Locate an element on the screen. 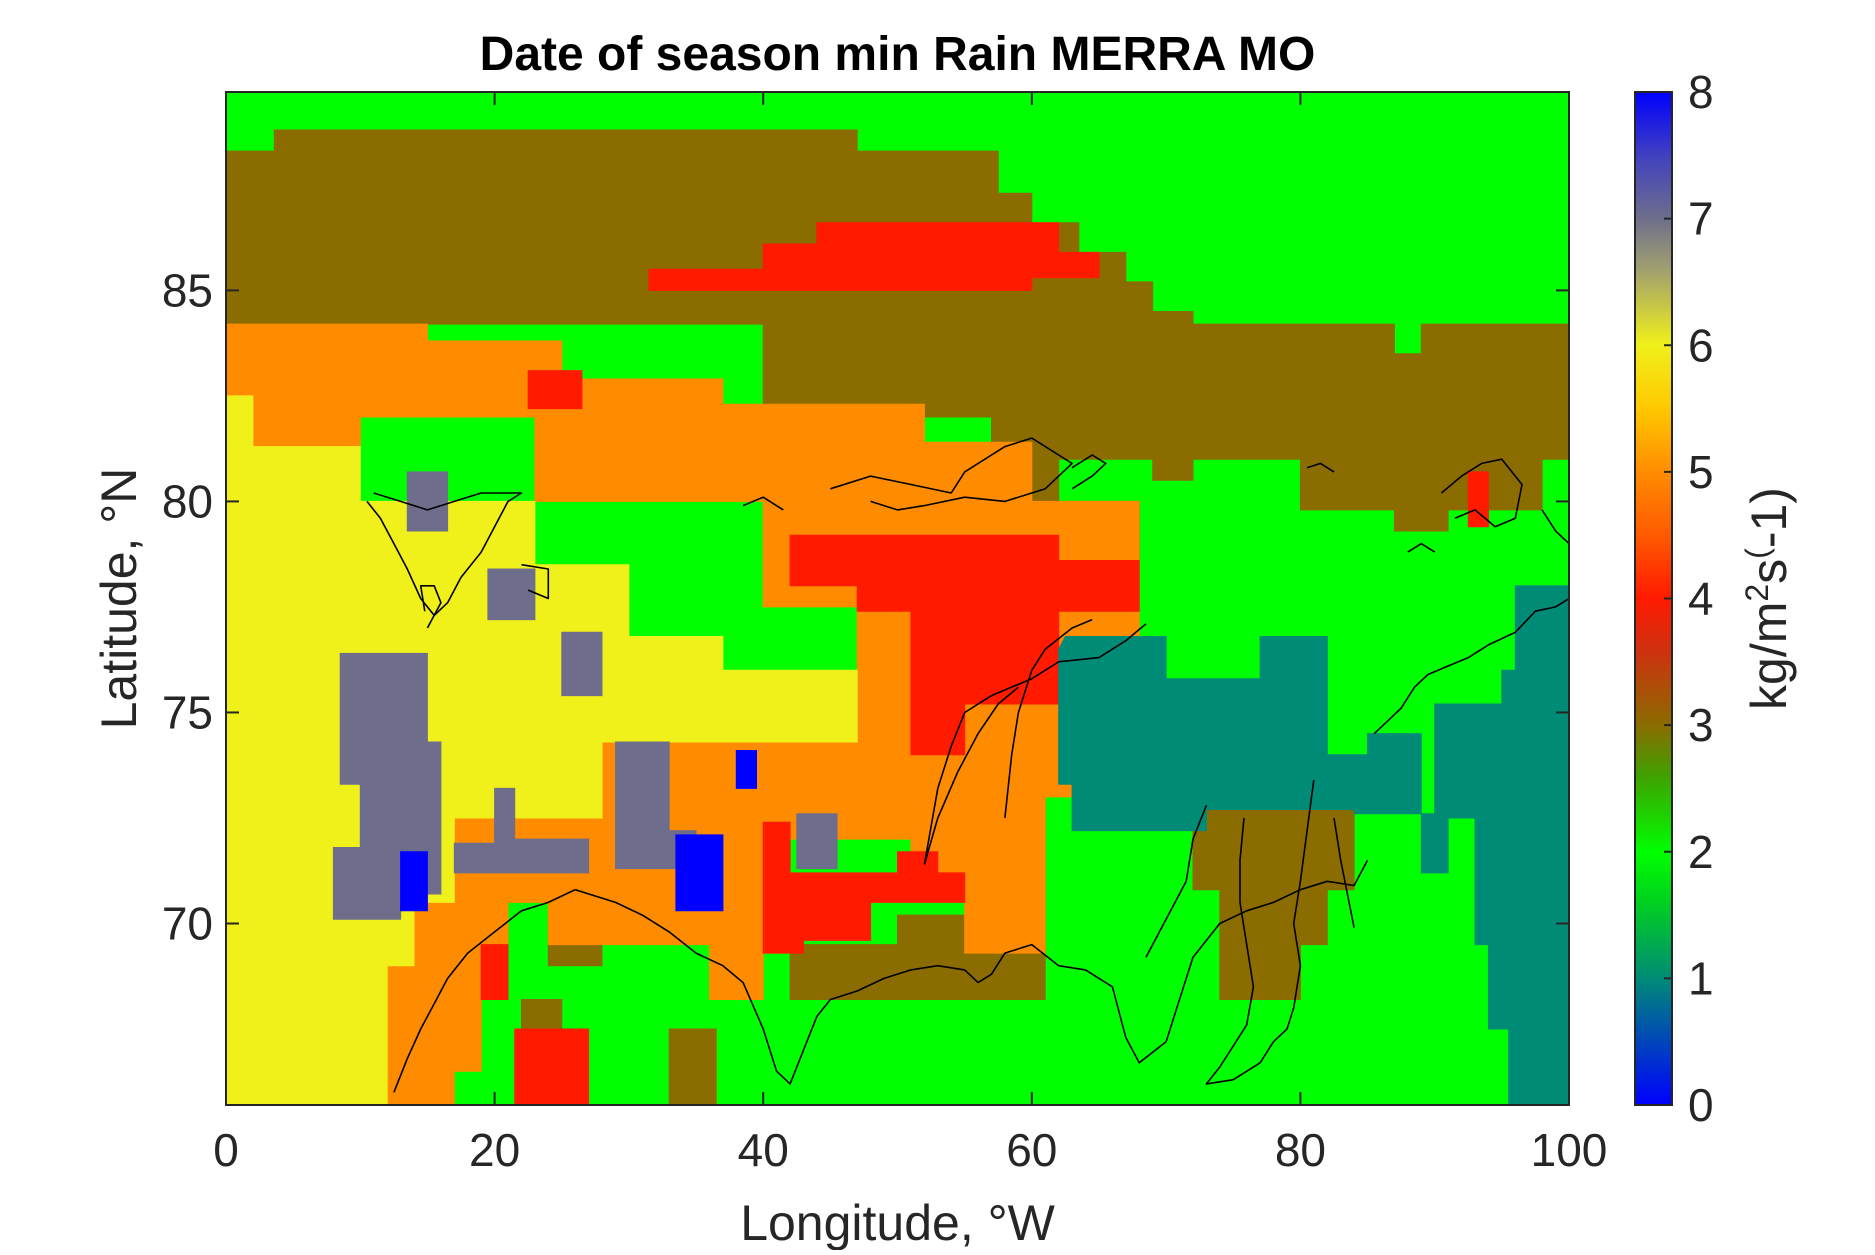  colorbar-label: kg/m2s(-1) is located at coordinates (1768, 598).